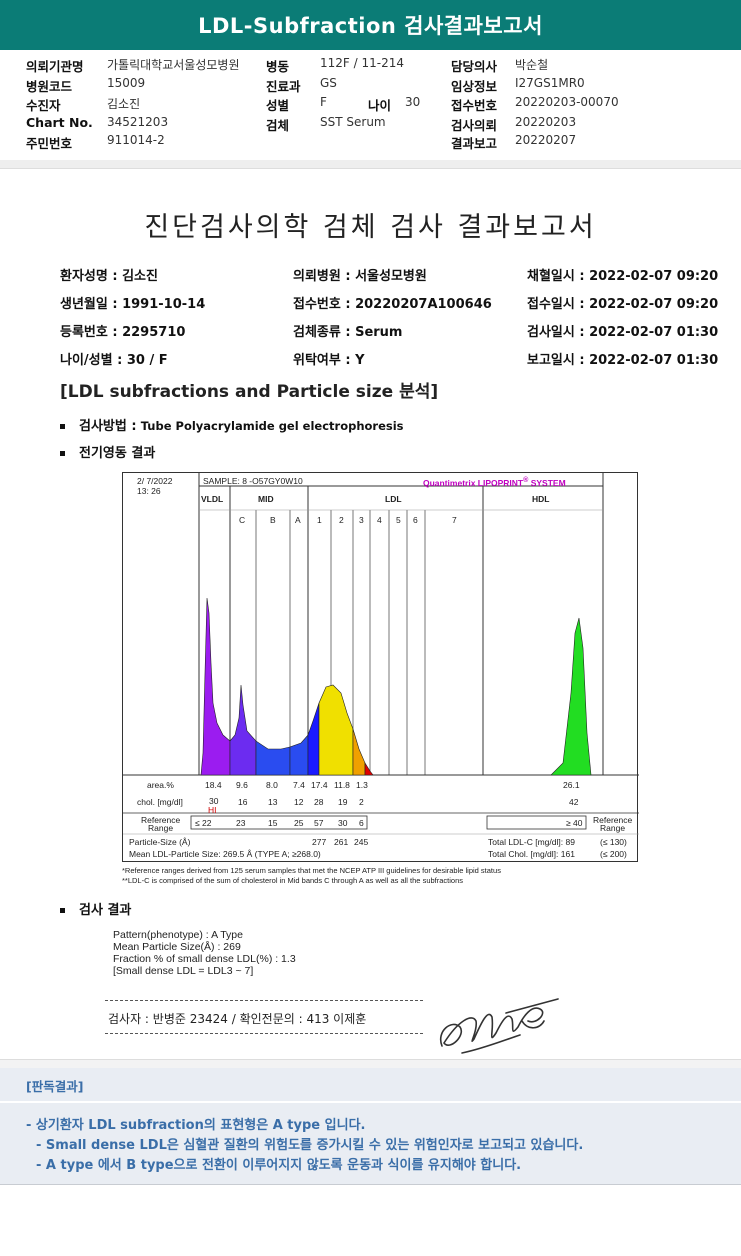 Image resolution: width=741 pixels, height=1256 pixels. What do you see at coordinates (173, 65) in the screenshot?
I see `header-value: 가톨릭대학교서울성모병원` at bounding box center [173, 65].